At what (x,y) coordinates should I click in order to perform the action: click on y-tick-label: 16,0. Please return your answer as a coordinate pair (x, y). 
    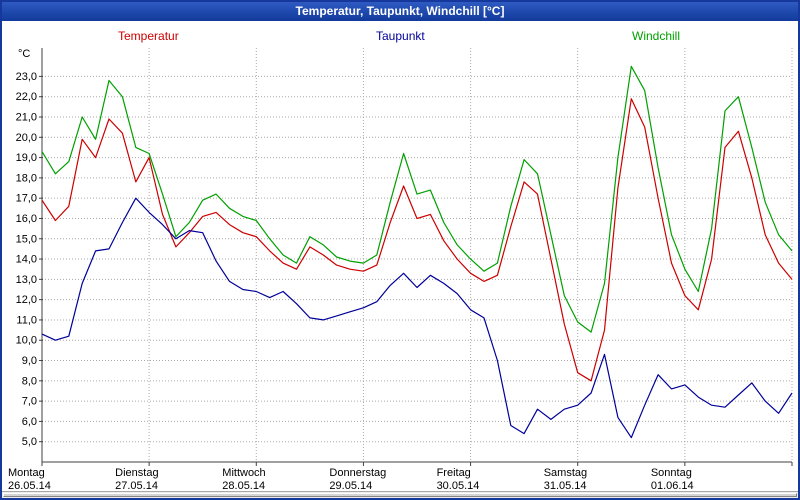
    Looking at the image, I should click on (26, 219).